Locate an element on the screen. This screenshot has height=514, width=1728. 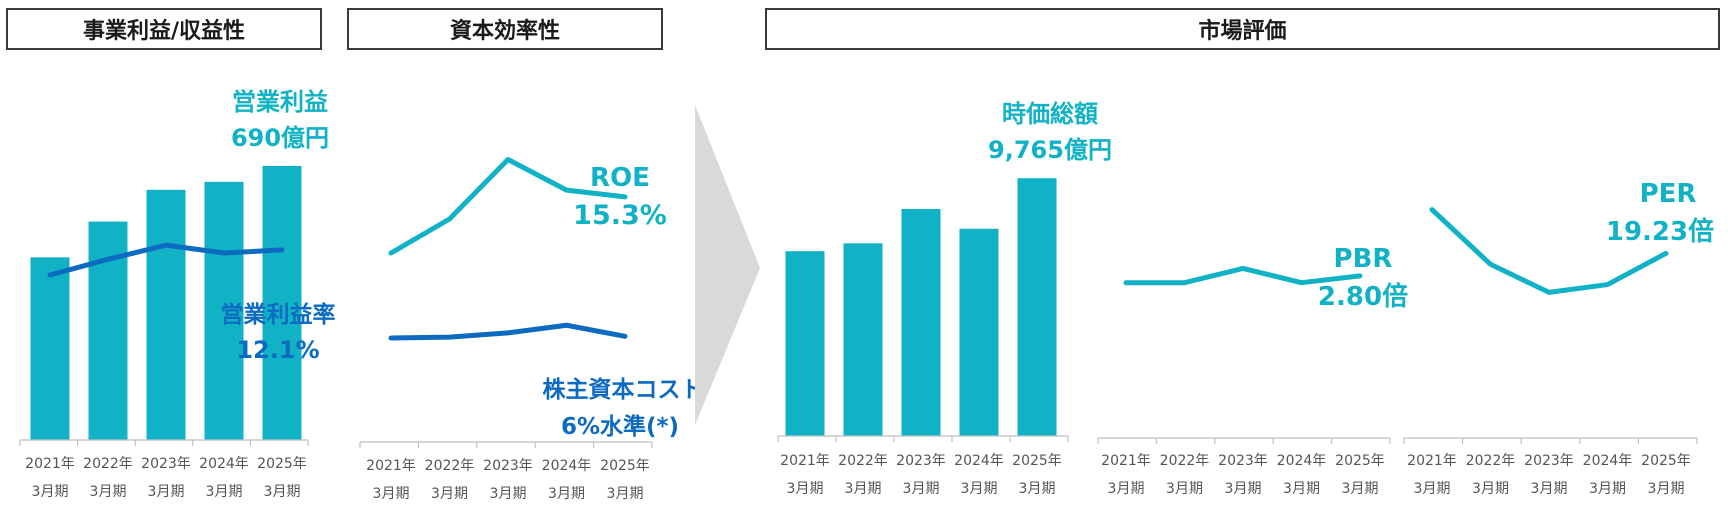
cost-of-equity-line is located at coordinates (508, 331).